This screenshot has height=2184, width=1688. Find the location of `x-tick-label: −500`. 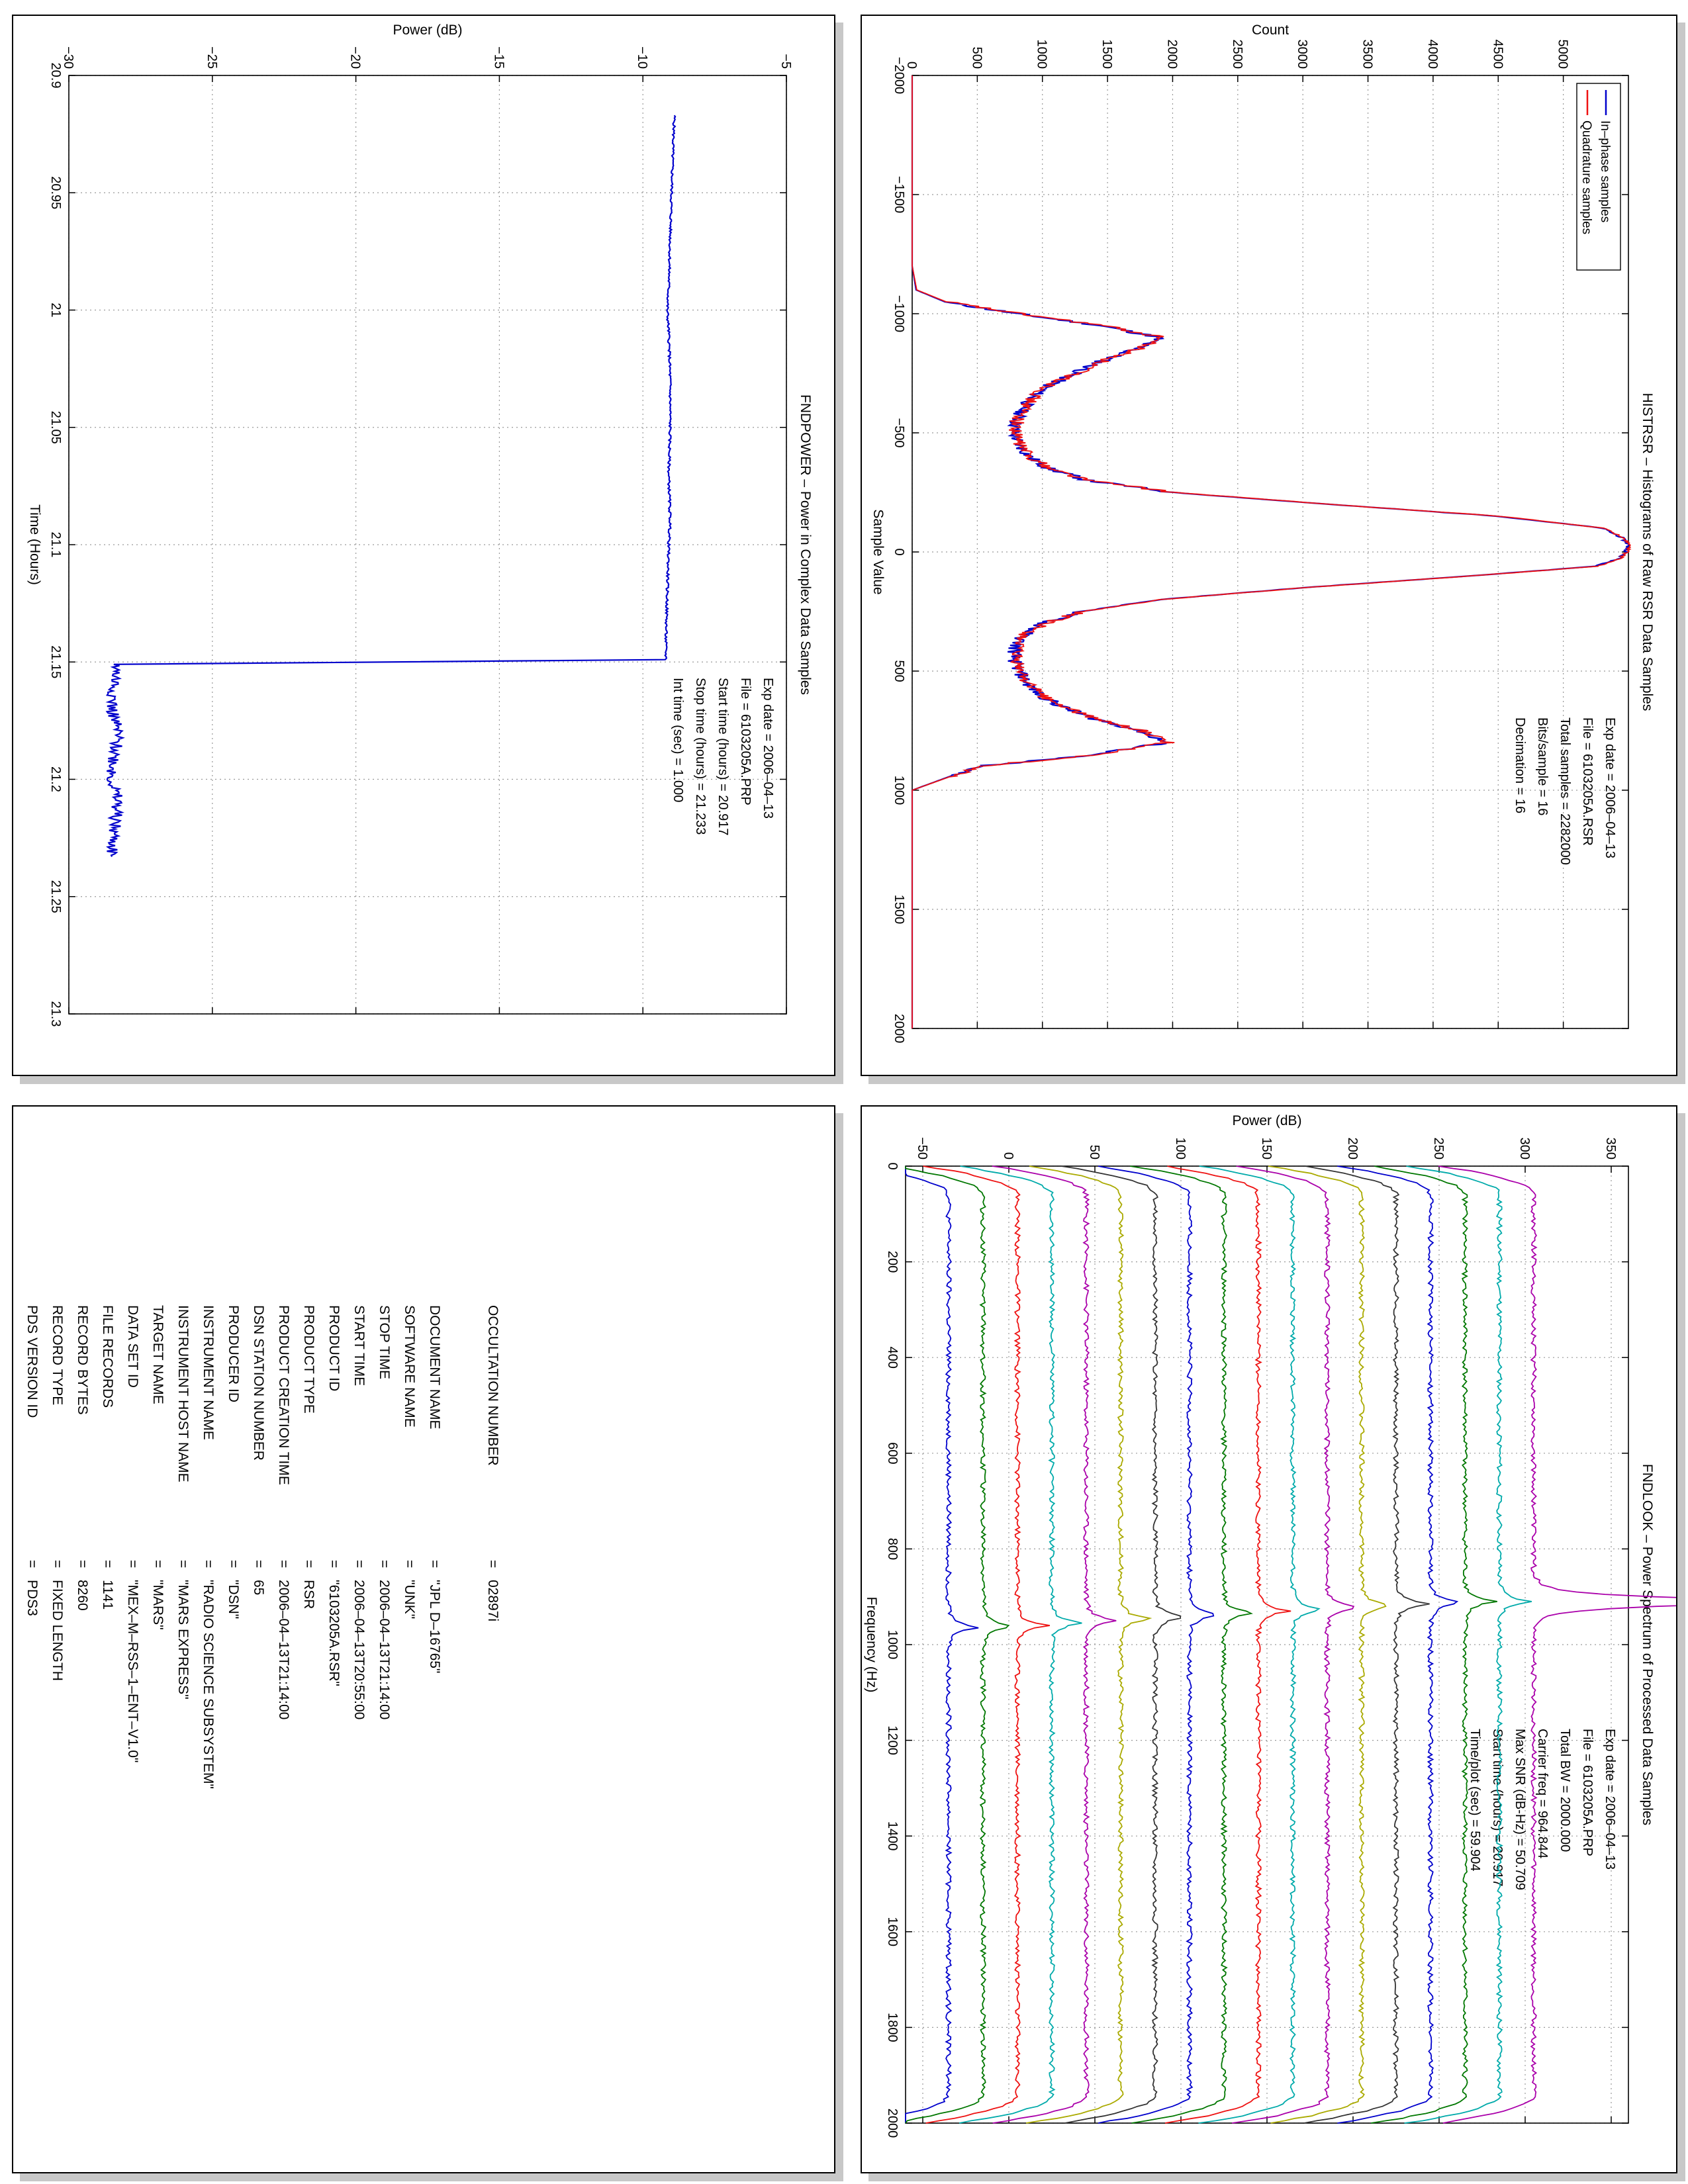

x-tick-label: −500 is located at coordinates (899, 432).